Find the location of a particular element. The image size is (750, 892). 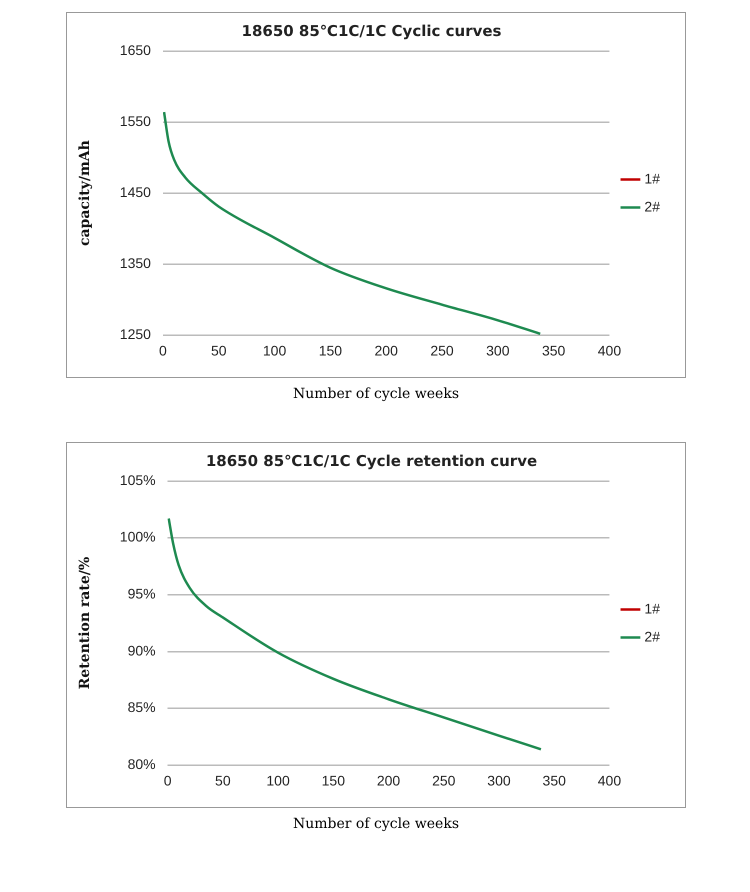

y-tick-label: 1350 is located at coordinates (136, 263).